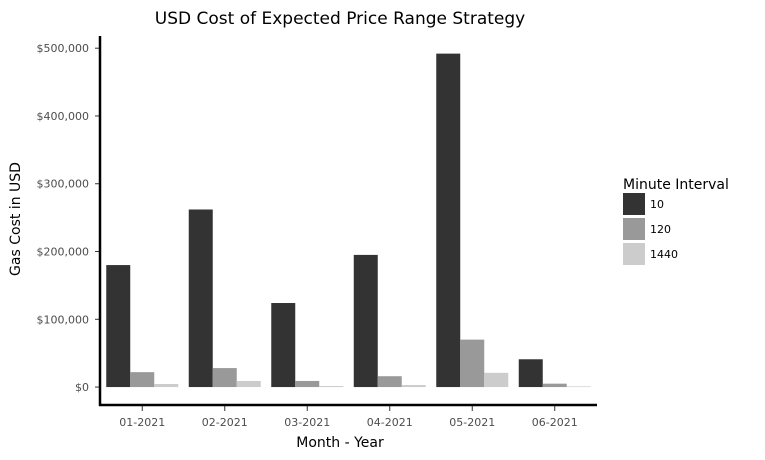  Describe the element at coordinates (657, 204) in the screenshot. I see `legend-label-10: 10` at that location.